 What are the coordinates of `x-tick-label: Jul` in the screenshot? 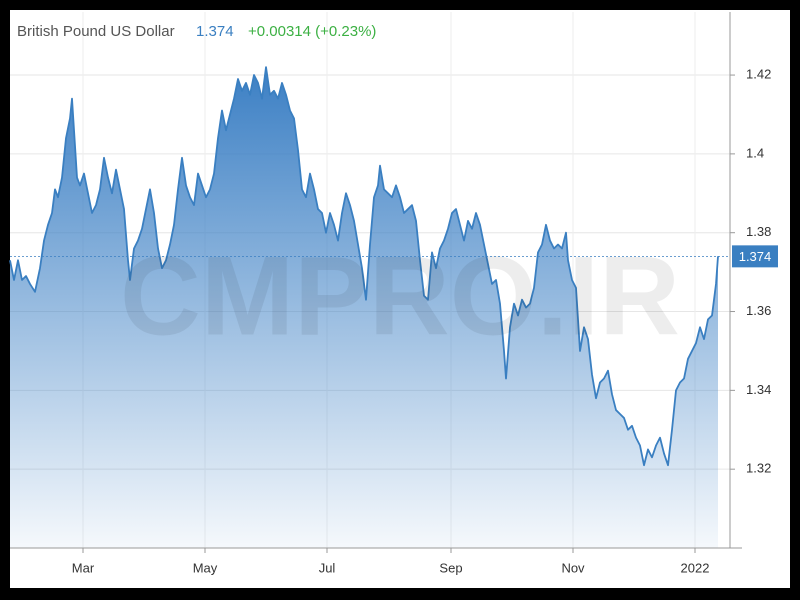 It's located at (327, 567).